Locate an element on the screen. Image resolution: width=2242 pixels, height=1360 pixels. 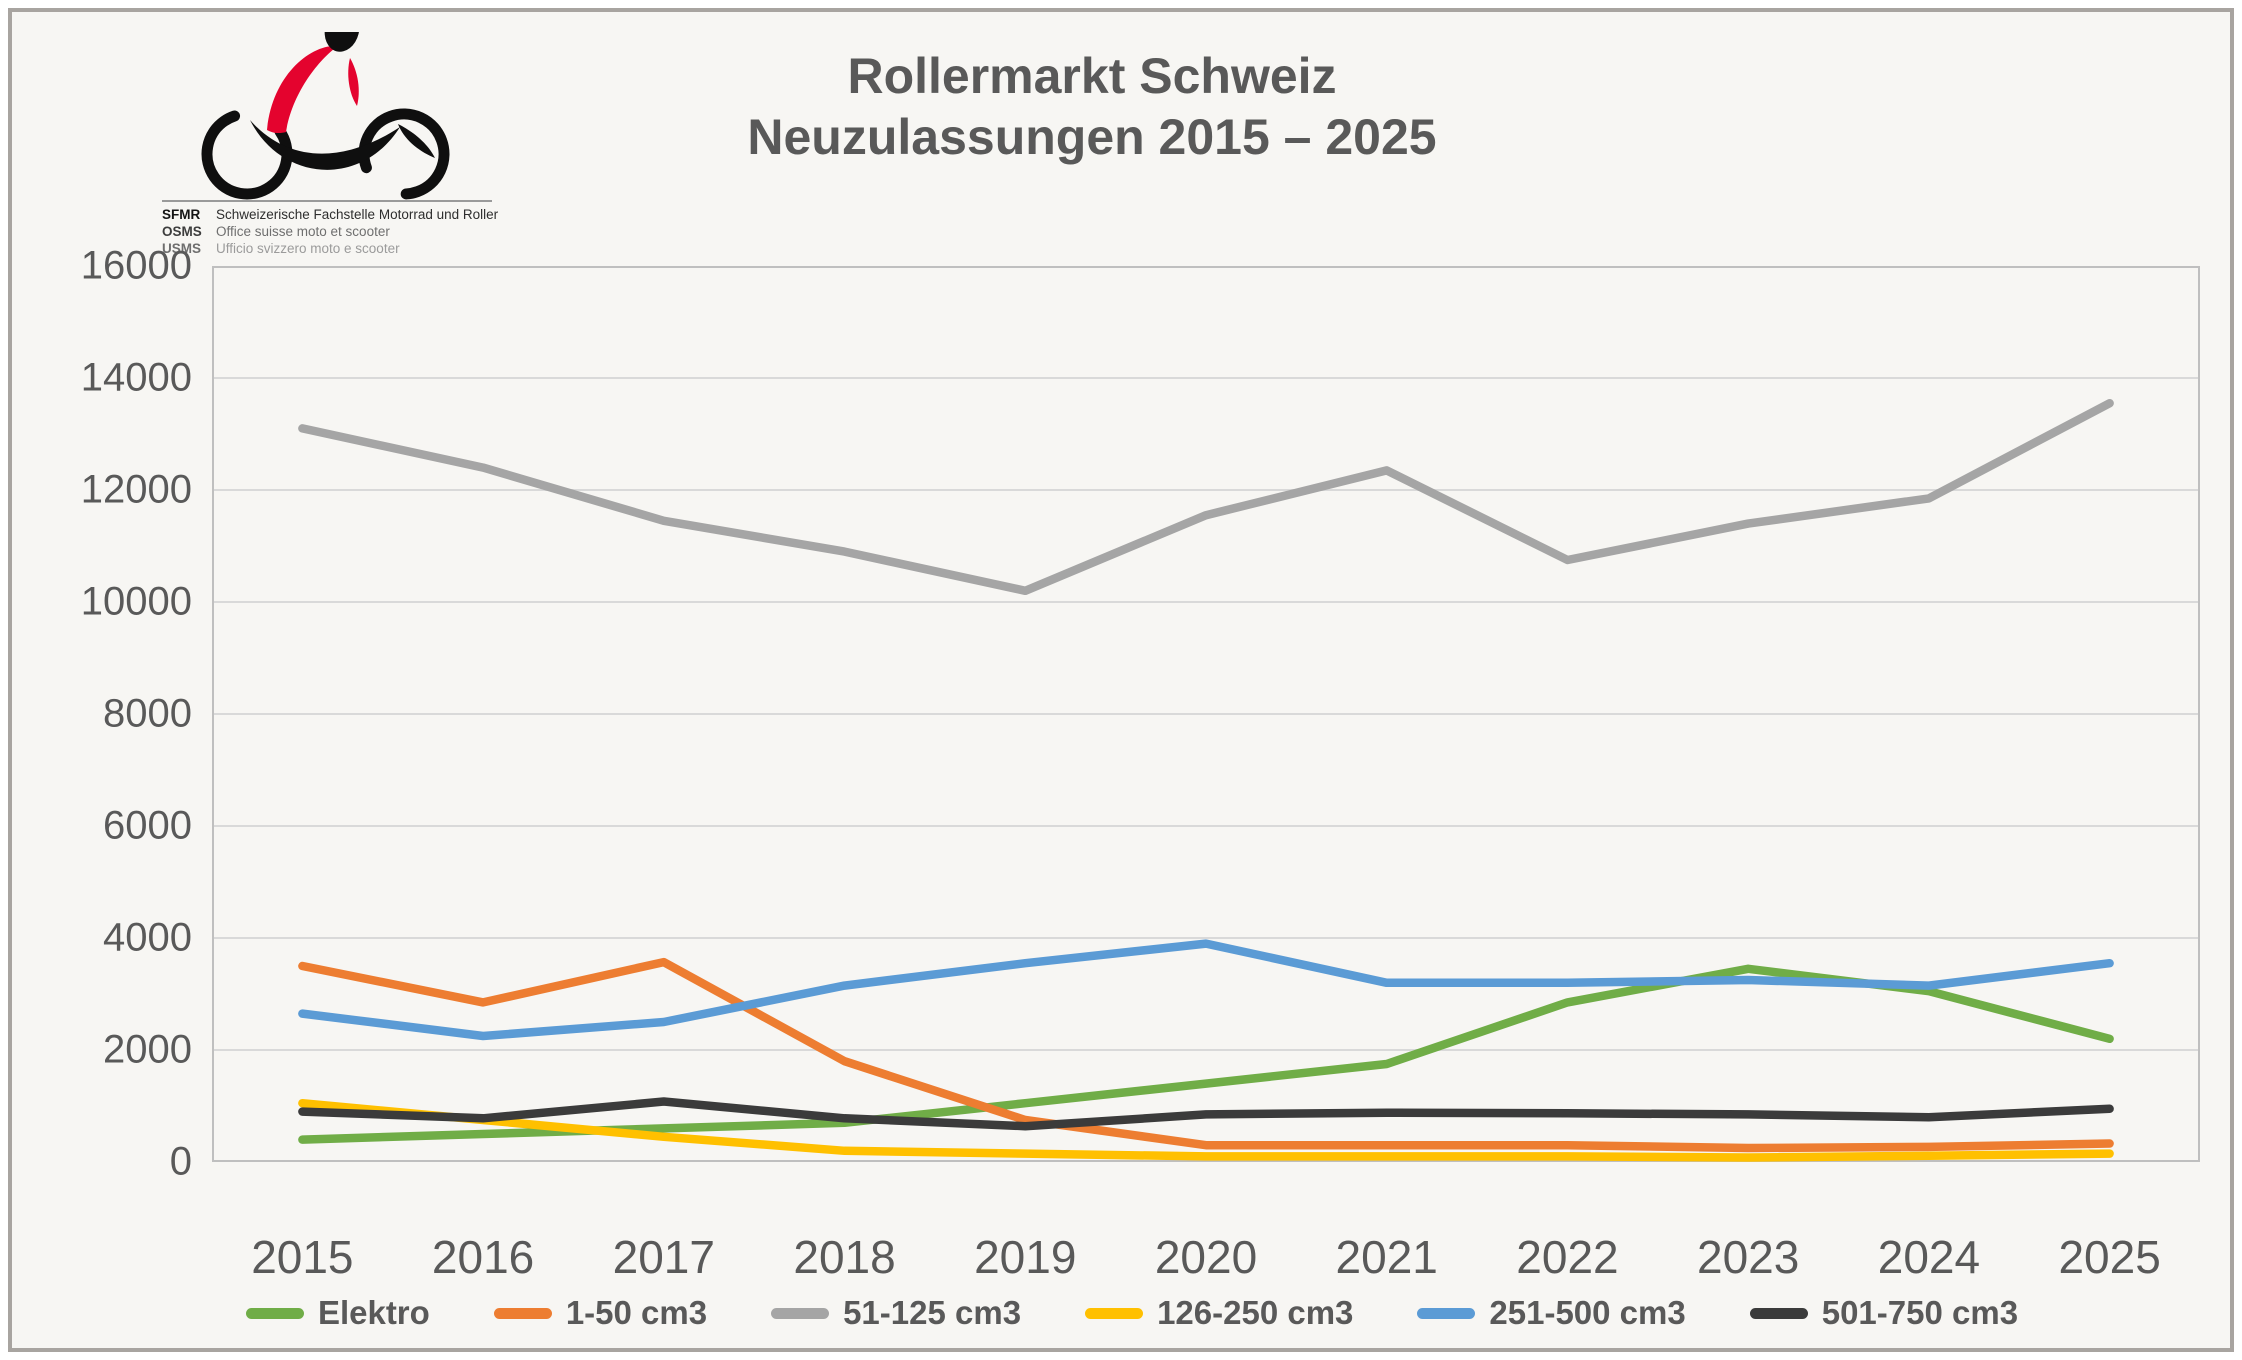
scooter-rider-logo-icon is located at coordinates (325, 116).